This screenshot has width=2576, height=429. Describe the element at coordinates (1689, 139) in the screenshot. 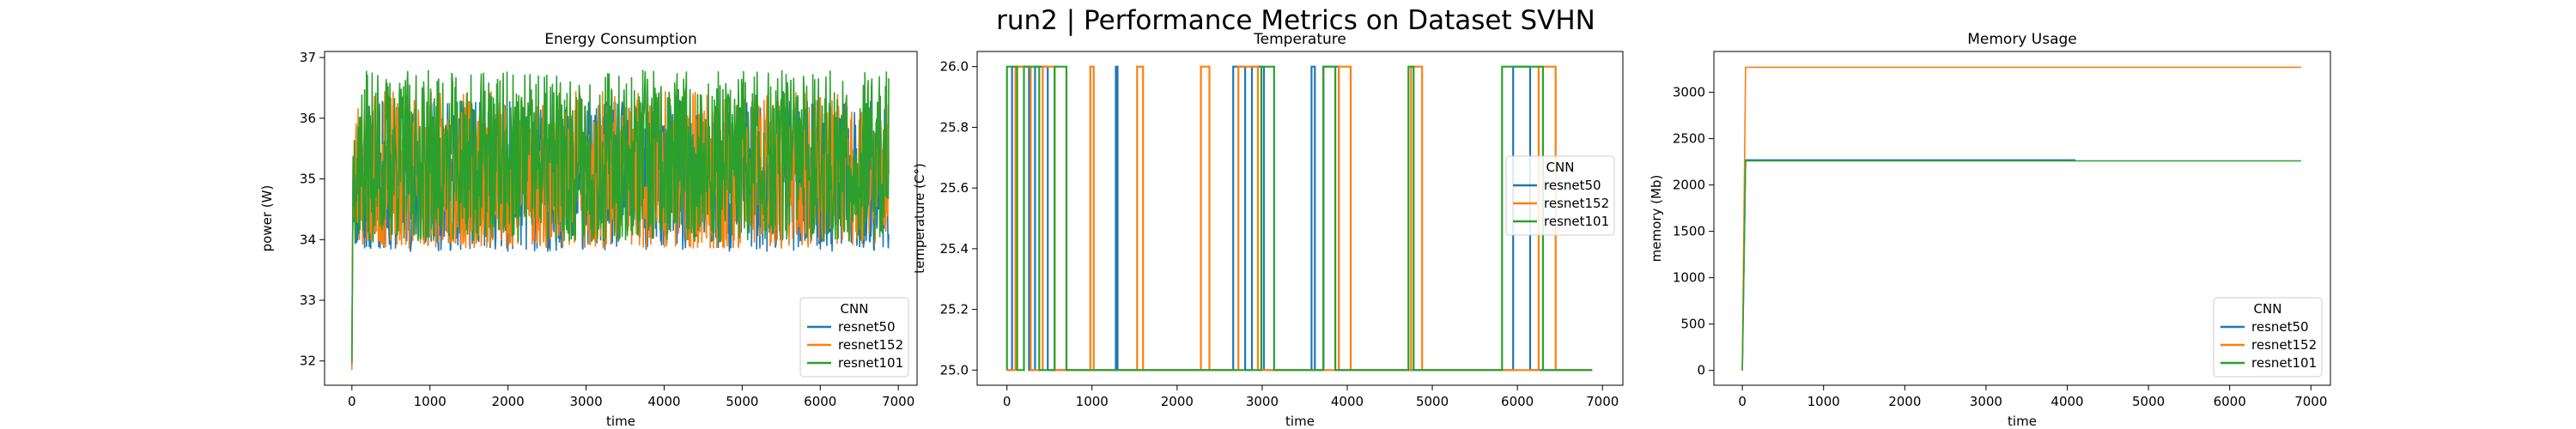

I see `y-tick-label: 2500` at that location.